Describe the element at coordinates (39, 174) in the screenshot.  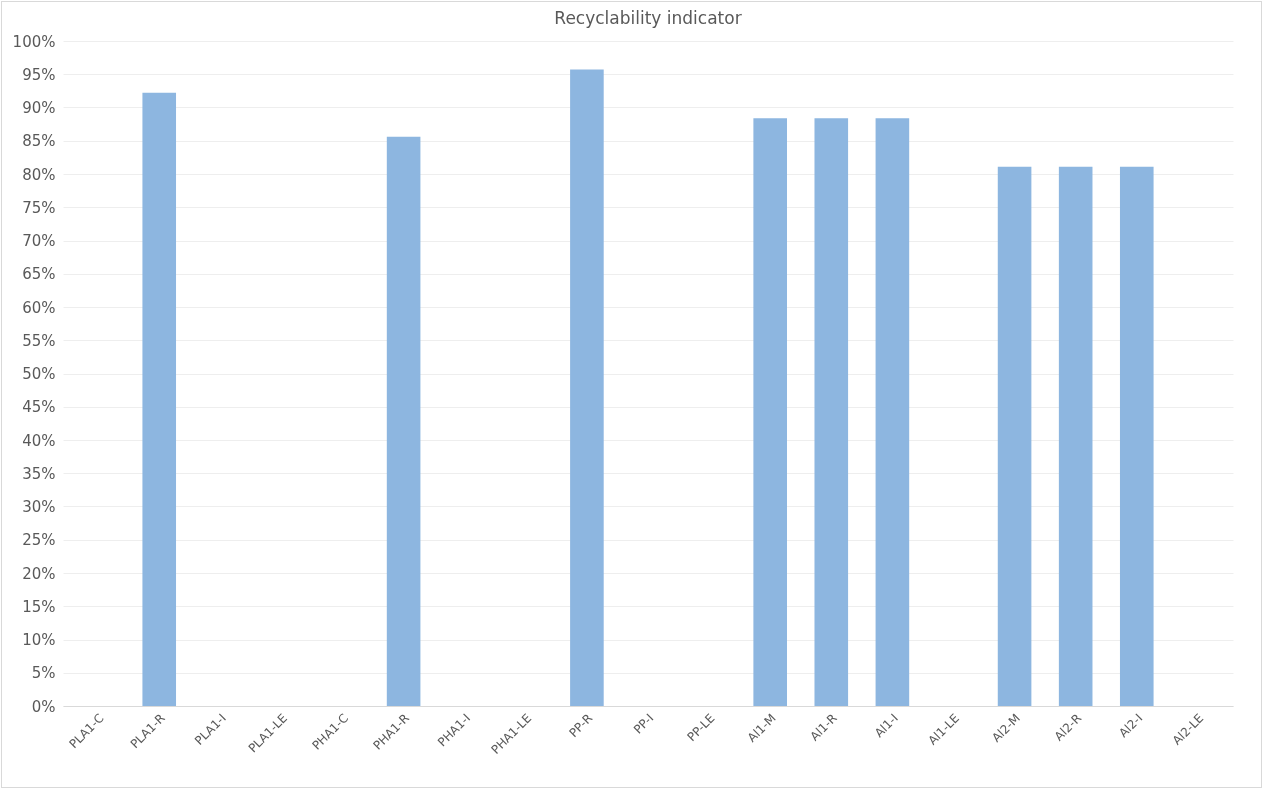
I see `y-tick-label: 80%` at that location.